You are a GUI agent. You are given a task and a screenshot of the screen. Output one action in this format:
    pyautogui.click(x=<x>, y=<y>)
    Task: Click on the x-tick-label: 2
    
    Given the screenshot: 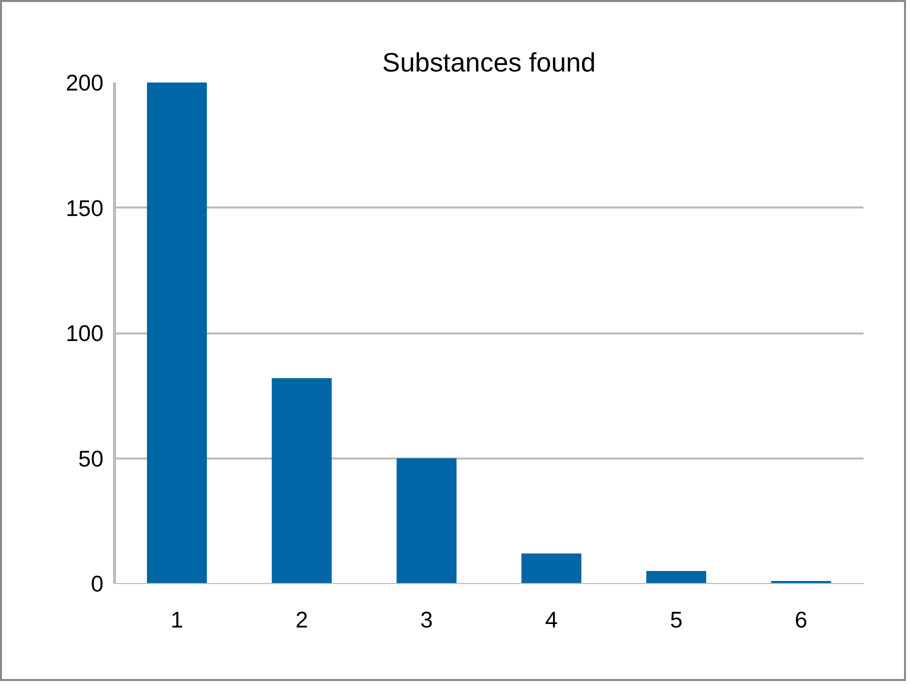 What is the action you would take?
    pyautogui.click(x=301, y=619)
    